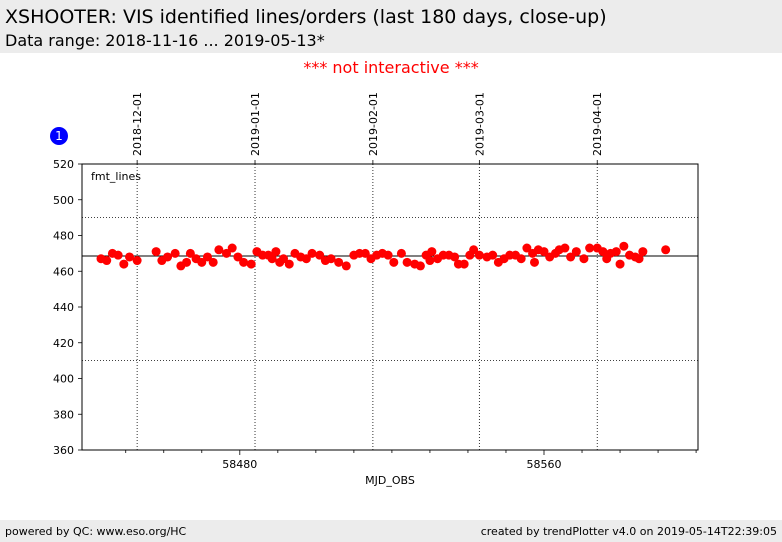  I want to click on y-tick-label: 440, so click(63, 307).